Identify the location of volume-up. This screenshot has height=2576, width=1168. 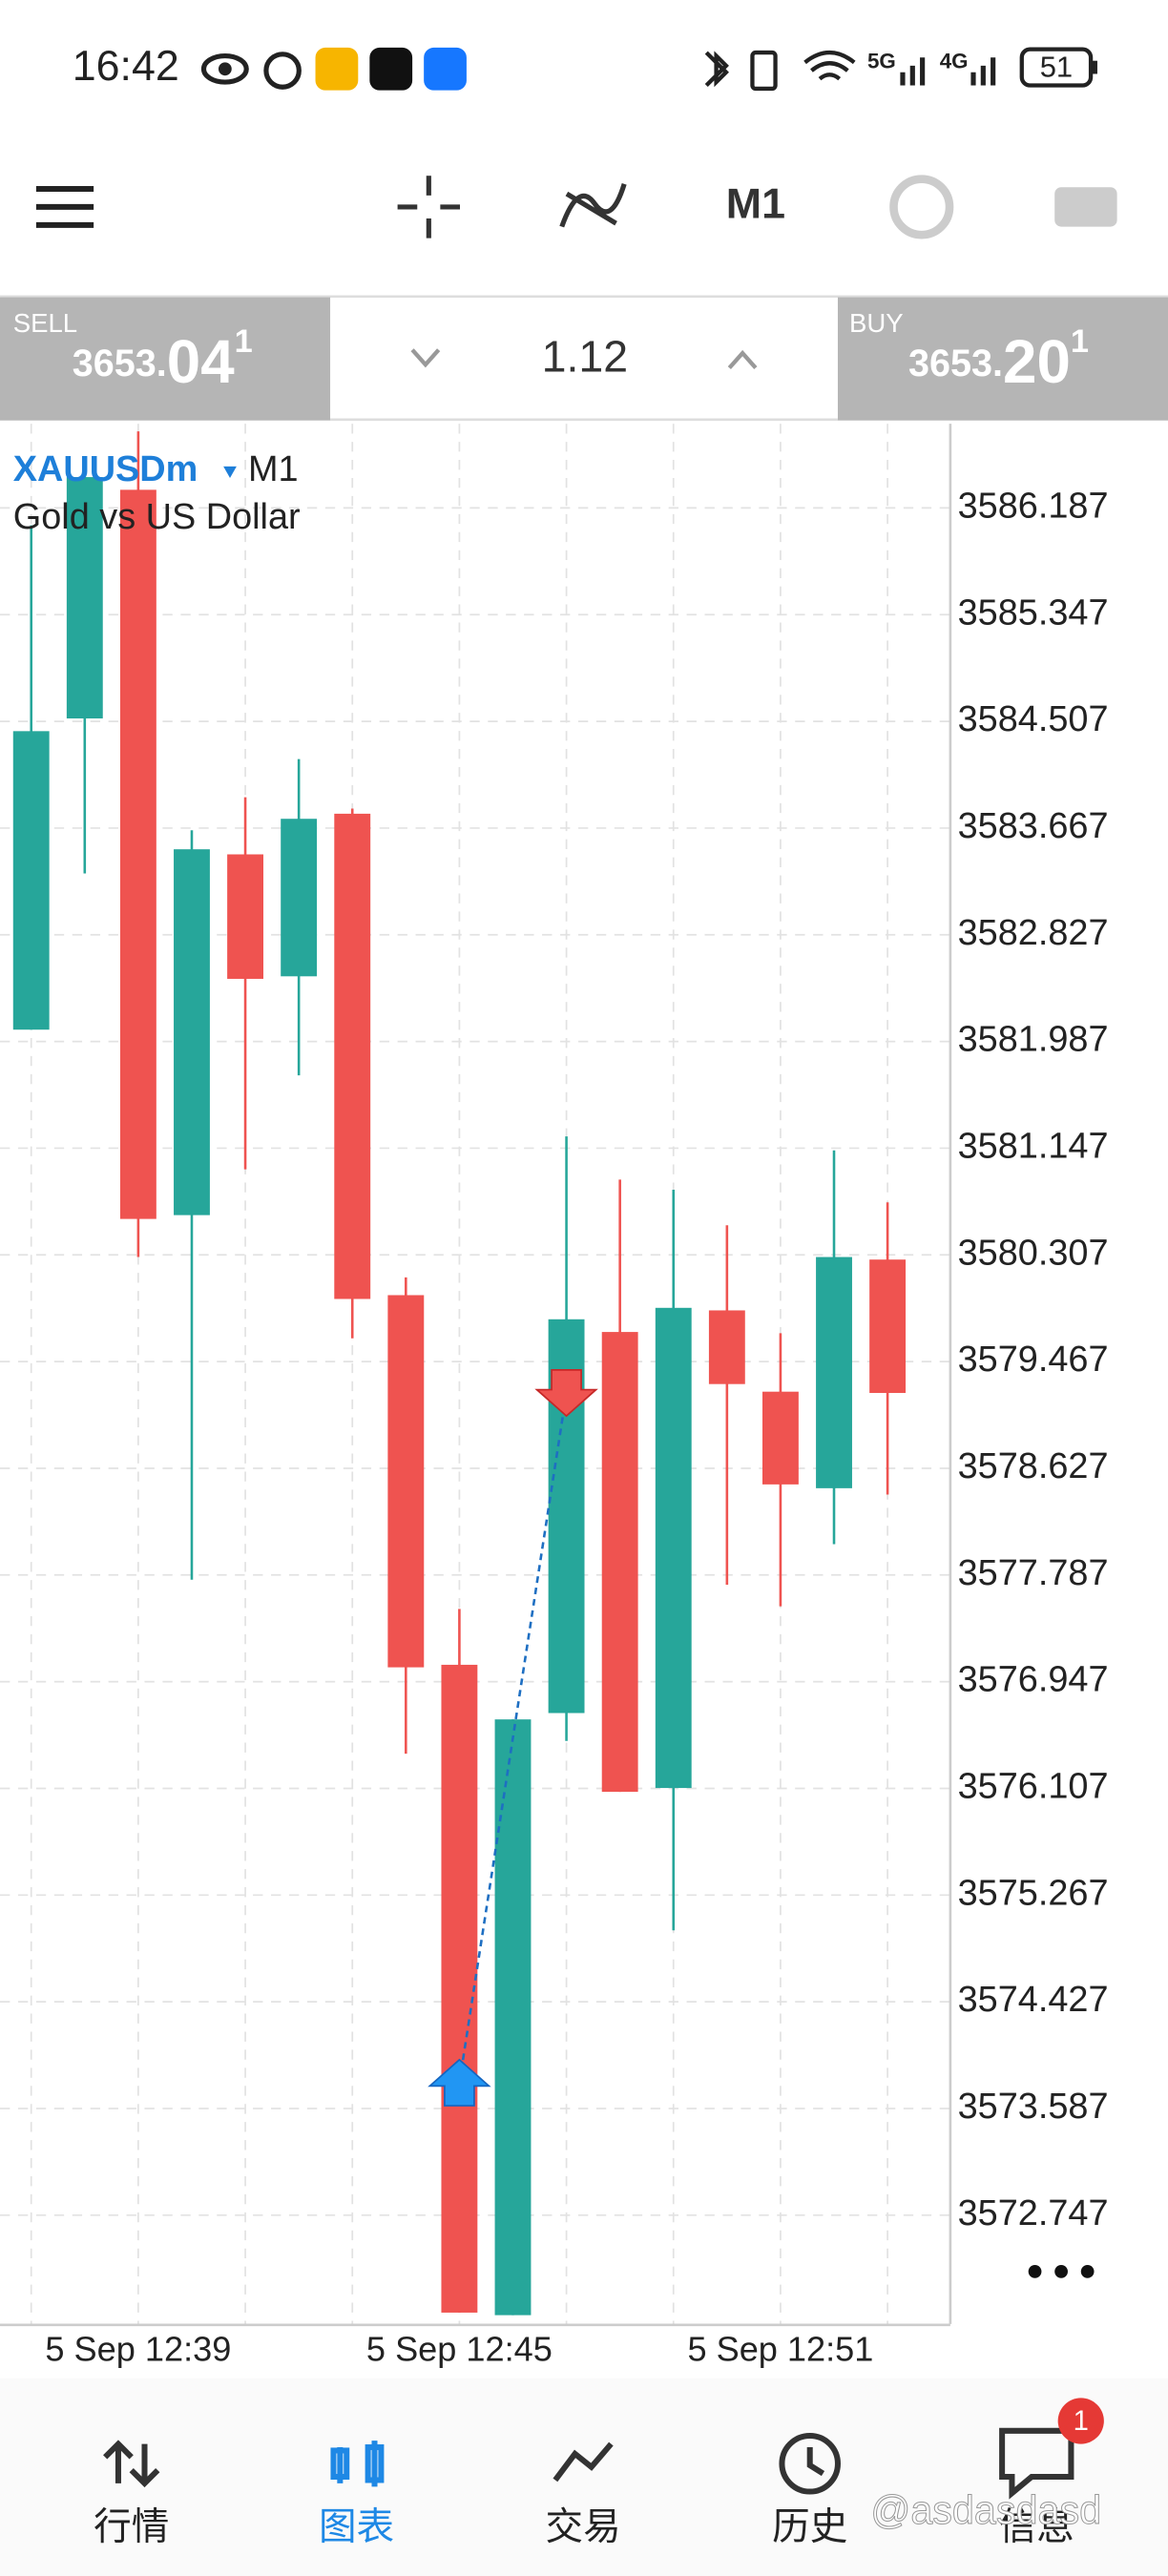
(743, 359).